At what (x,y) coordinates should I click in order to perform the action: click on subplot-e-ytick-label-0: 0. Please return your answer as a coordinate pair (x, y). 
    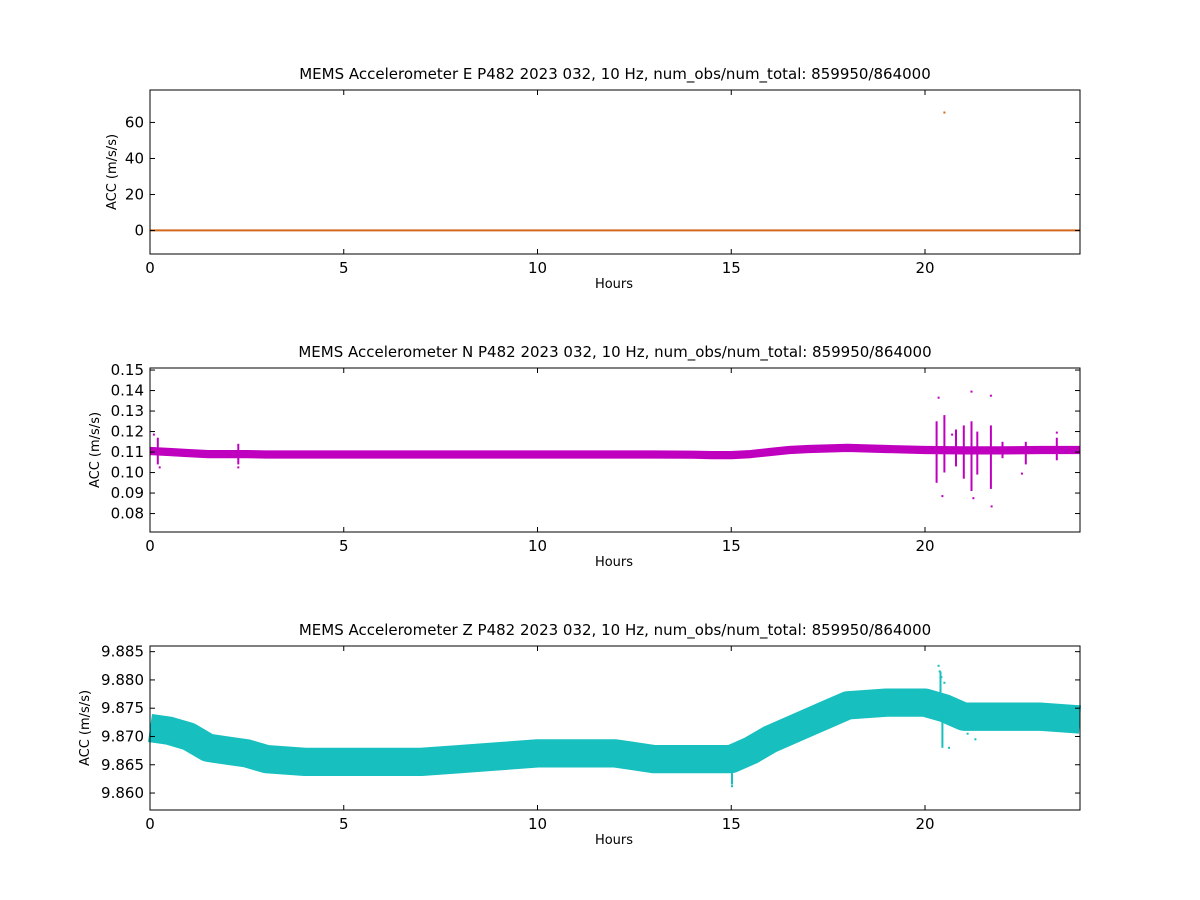
    Looking at the image, I should click on (139, 231).